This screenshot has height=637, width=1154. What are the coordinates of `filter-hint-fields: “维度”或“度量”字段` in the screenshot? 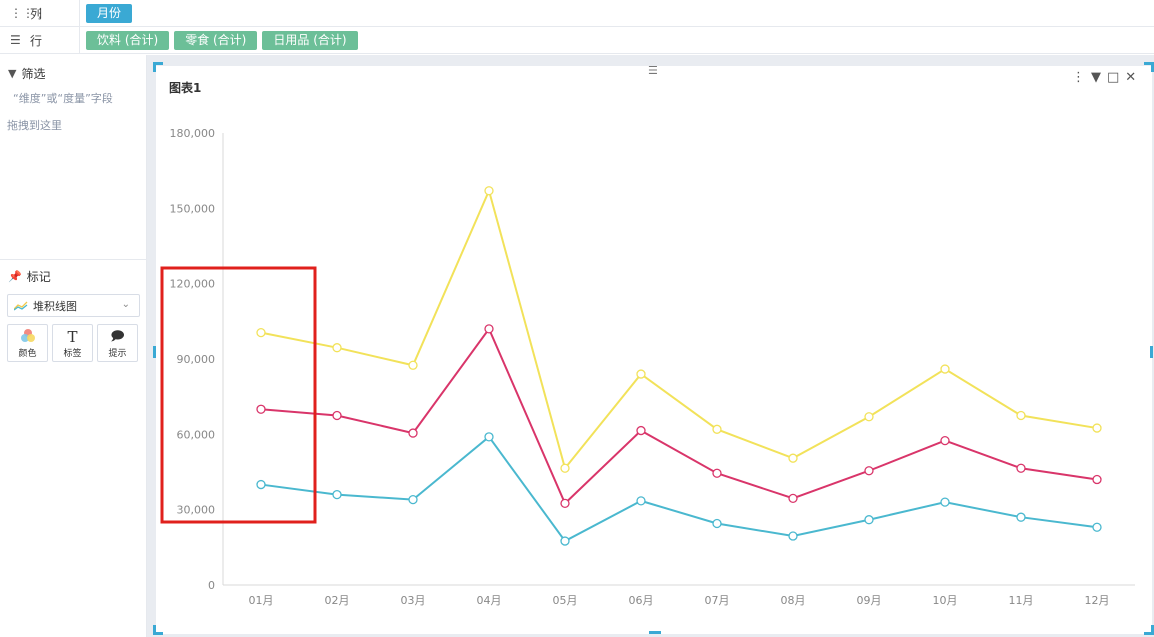 It's located at (63, 98).